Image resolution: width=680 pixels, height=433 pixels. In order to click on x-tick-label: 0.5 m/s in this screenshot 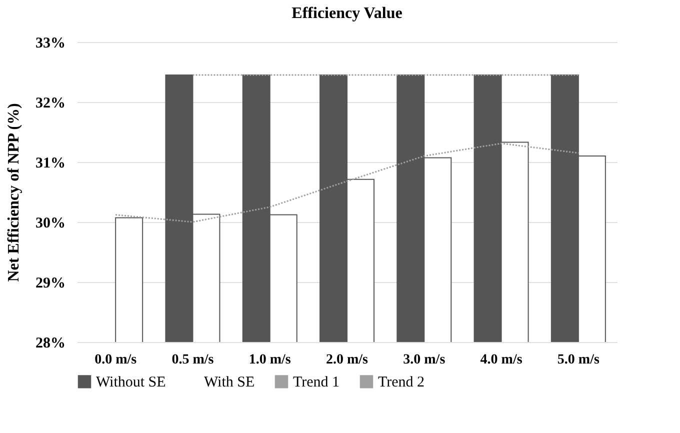, I will do `click(193, 360)`.